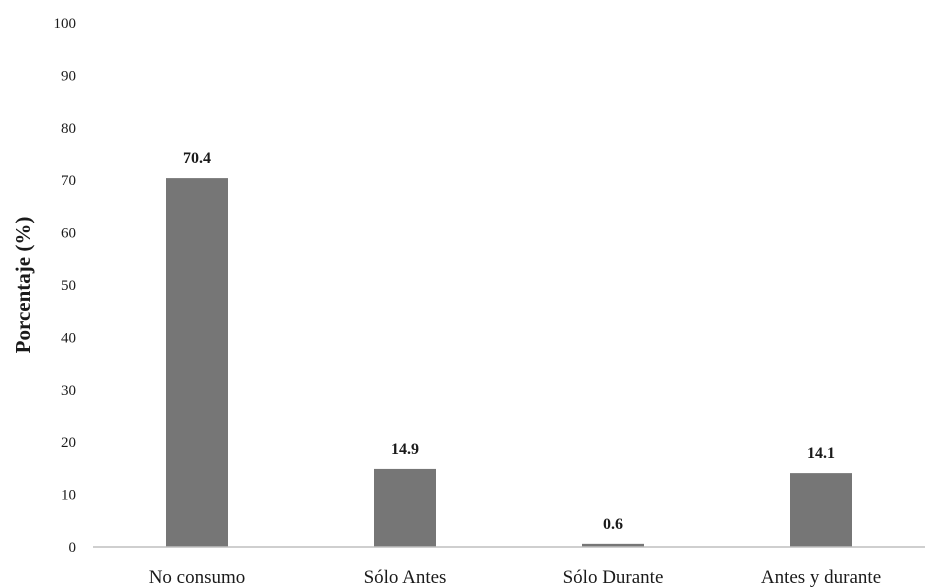 The image size is (934, 588). I want to click on y-axis-title: Porcentaje (%), so click(23, 285).